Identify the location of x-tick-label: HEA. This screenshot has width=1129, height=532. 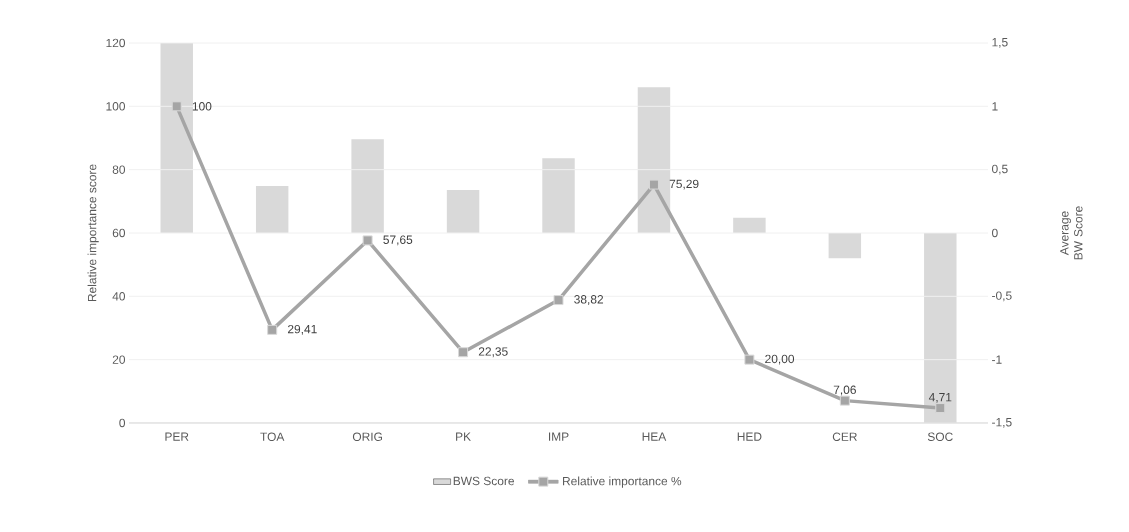
(654, 436).